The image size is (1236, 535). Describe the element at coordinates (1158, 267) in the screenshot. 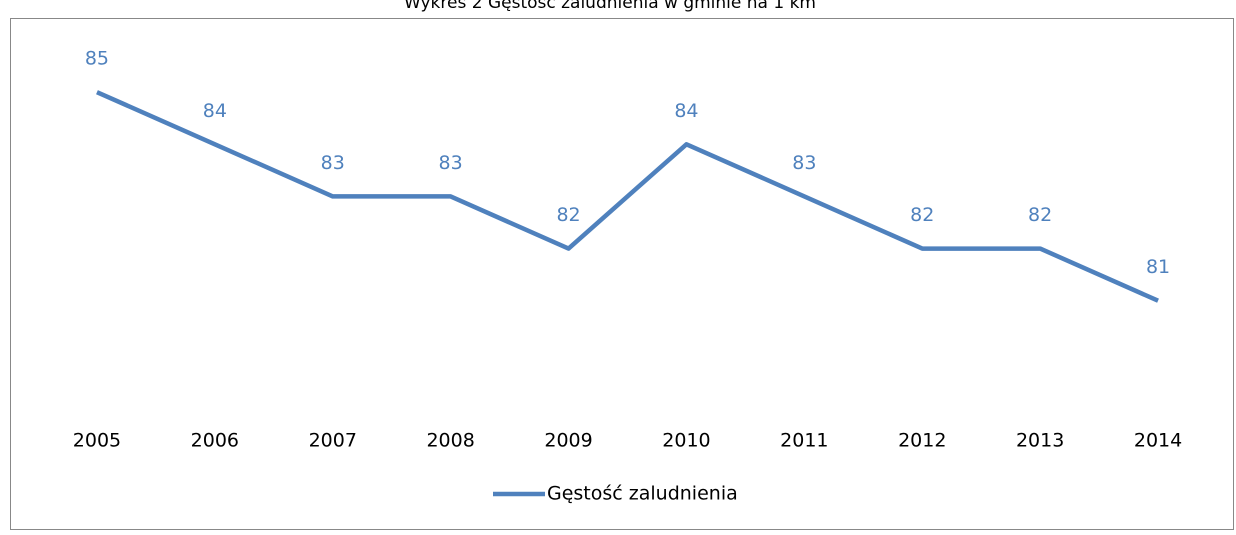

I see `data-label: 81` at that location.